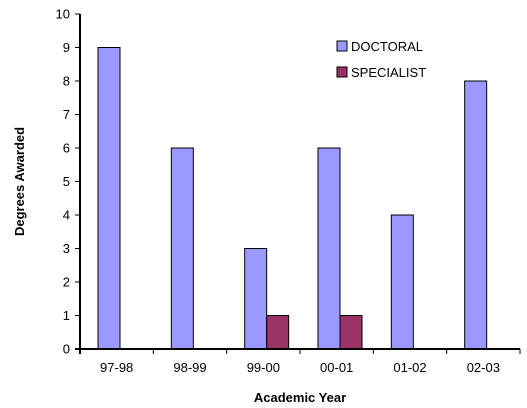 This screenshot has height=408, width=527. I want to click on legend: DOCTORAL SPECIALIST, so click(381, 59).